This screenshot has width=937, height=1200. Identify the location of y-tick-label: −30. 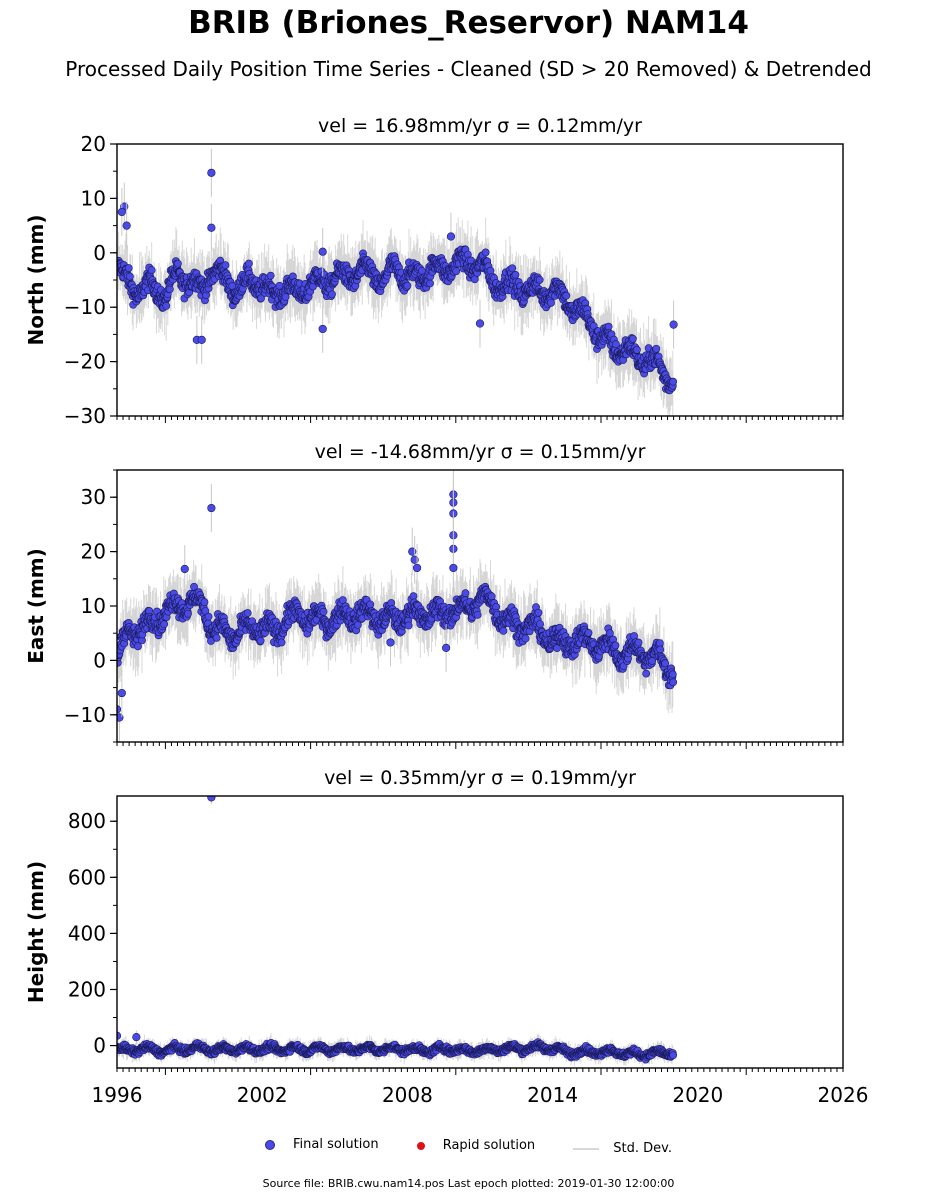
(85, 416).